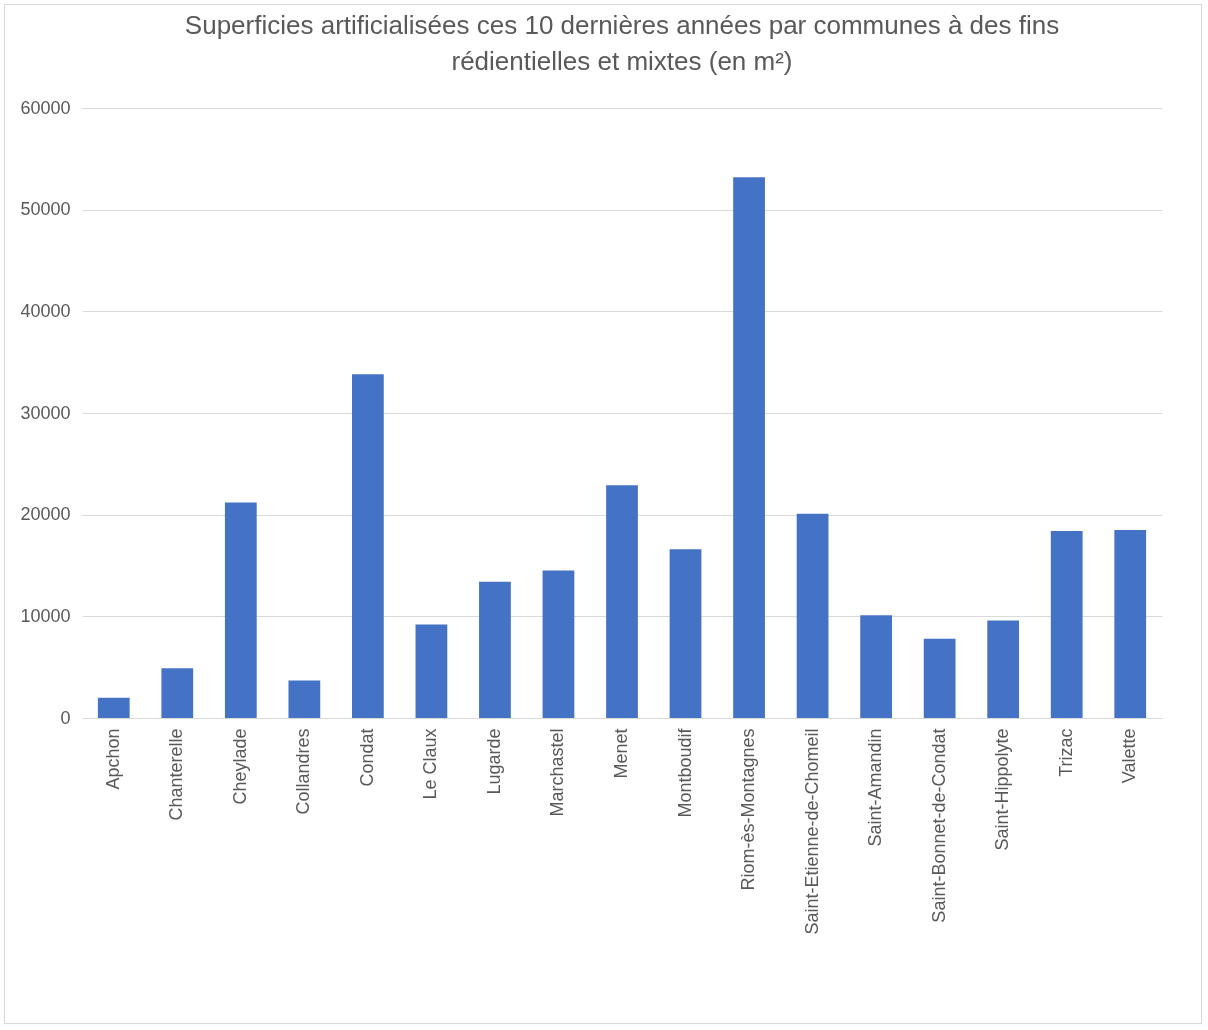  What do you see at coordinates (1002, 789) in the screenshot?
I see `x-tick-label: Saint-Hippolyte` at bounding box center [1002, 789].